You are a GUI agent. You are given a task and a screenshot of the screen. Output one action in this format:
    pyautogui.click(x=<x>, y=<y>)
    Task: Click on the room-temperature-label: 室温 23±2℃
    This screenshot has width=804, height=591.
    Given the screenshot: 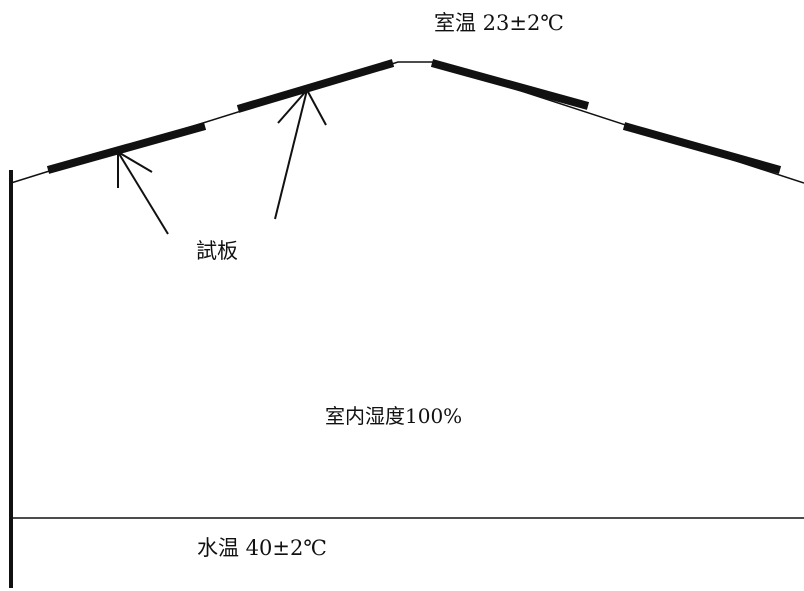 What is the action you would take?
    pyautogui.click(x=499, y=23)
    